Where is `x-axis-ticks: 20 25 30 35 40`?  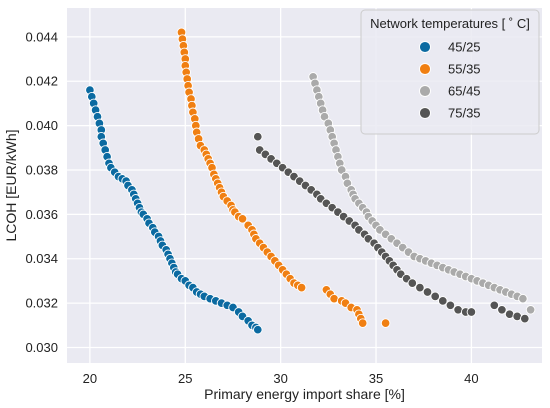 x-axis-ticks: 20 25 30 35 40 is located at coordinates (281, 378).